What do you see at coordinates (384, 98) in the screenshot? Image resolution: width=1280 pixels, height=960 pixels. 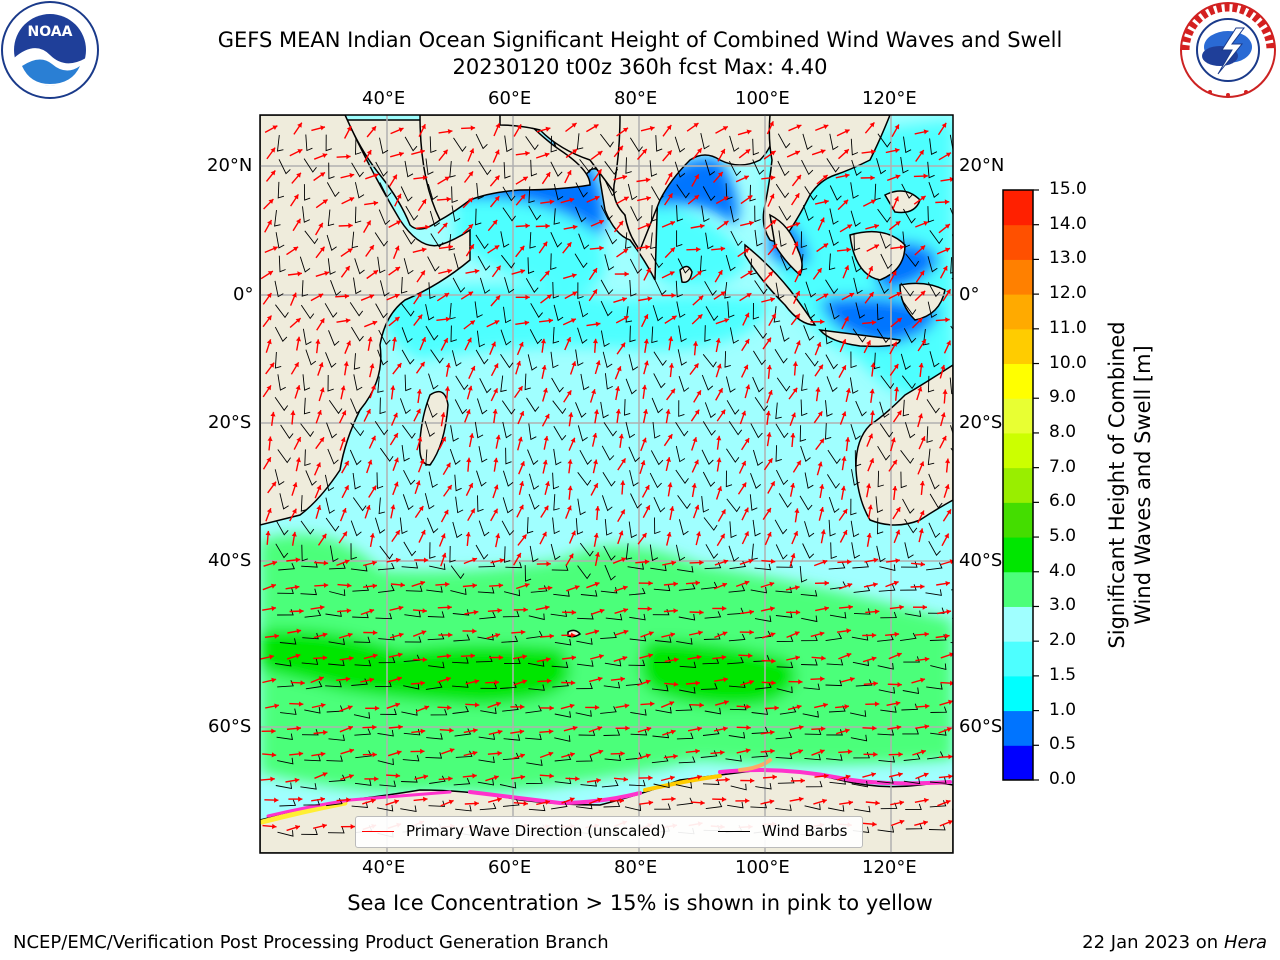 I see `lon-tick-top: 40°E` at bounding box center [384, 98].